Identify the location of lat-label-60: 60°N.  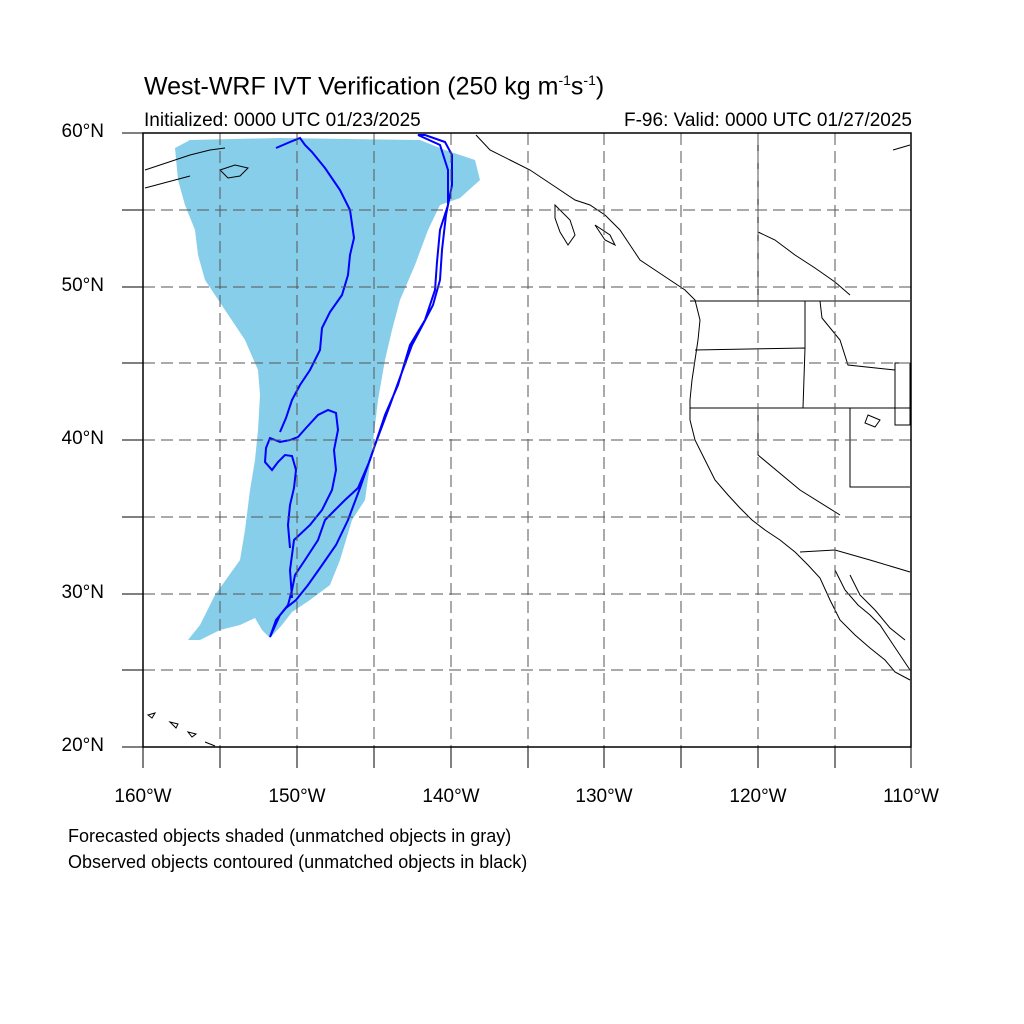
(82, 131).